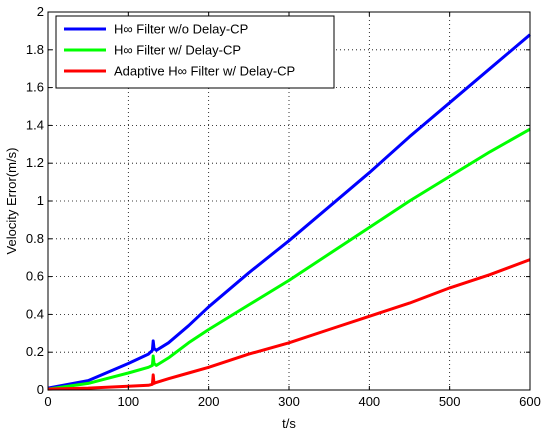 The image size is (550, 433). What do you see at coordinates (35, 351) in the screenshot?
I see `y-tick-label: 0.2` at bounding box center [35, 351].